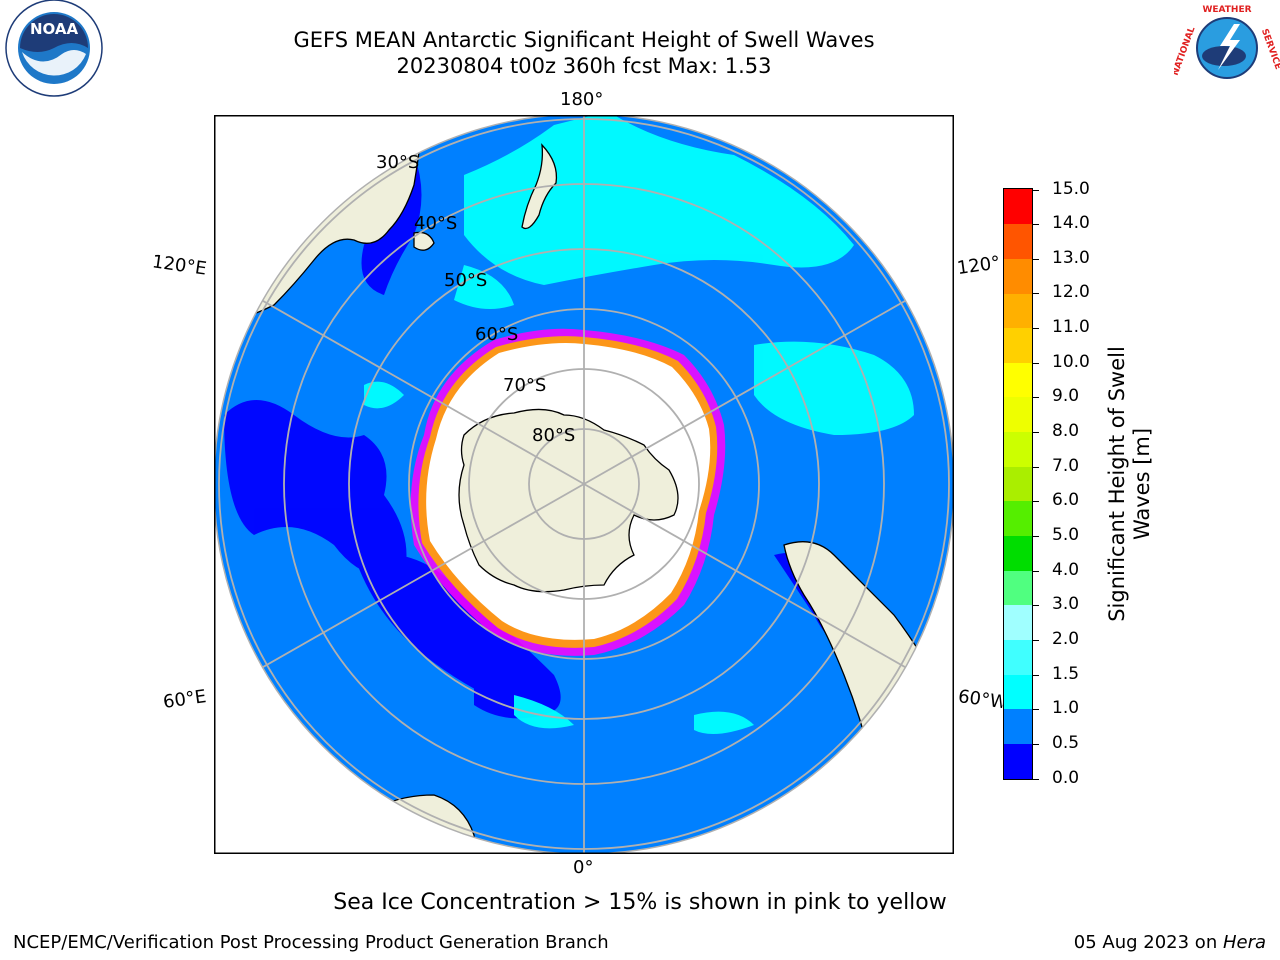 This screenshot has height=960, width=1280. Describe the element at coordinates (435, 223) in the screenshot. I see `lat-label-40: 40°S` at that location.